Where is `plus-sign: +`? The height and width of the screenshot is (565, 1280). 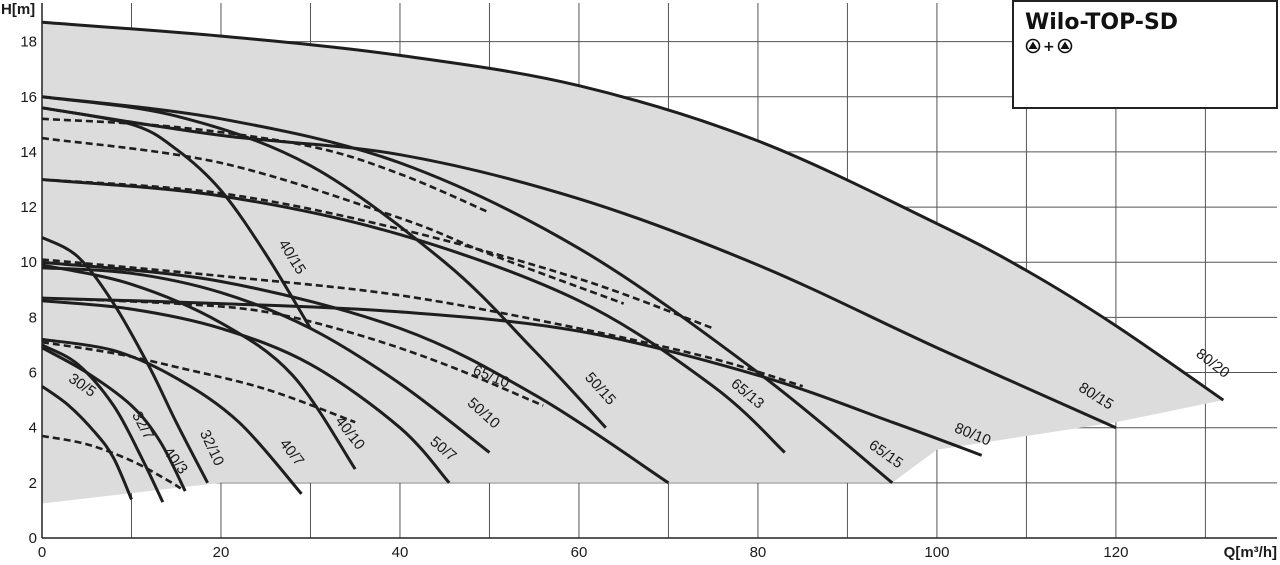 plus-sign: + is located at coordinates (1049, 47).